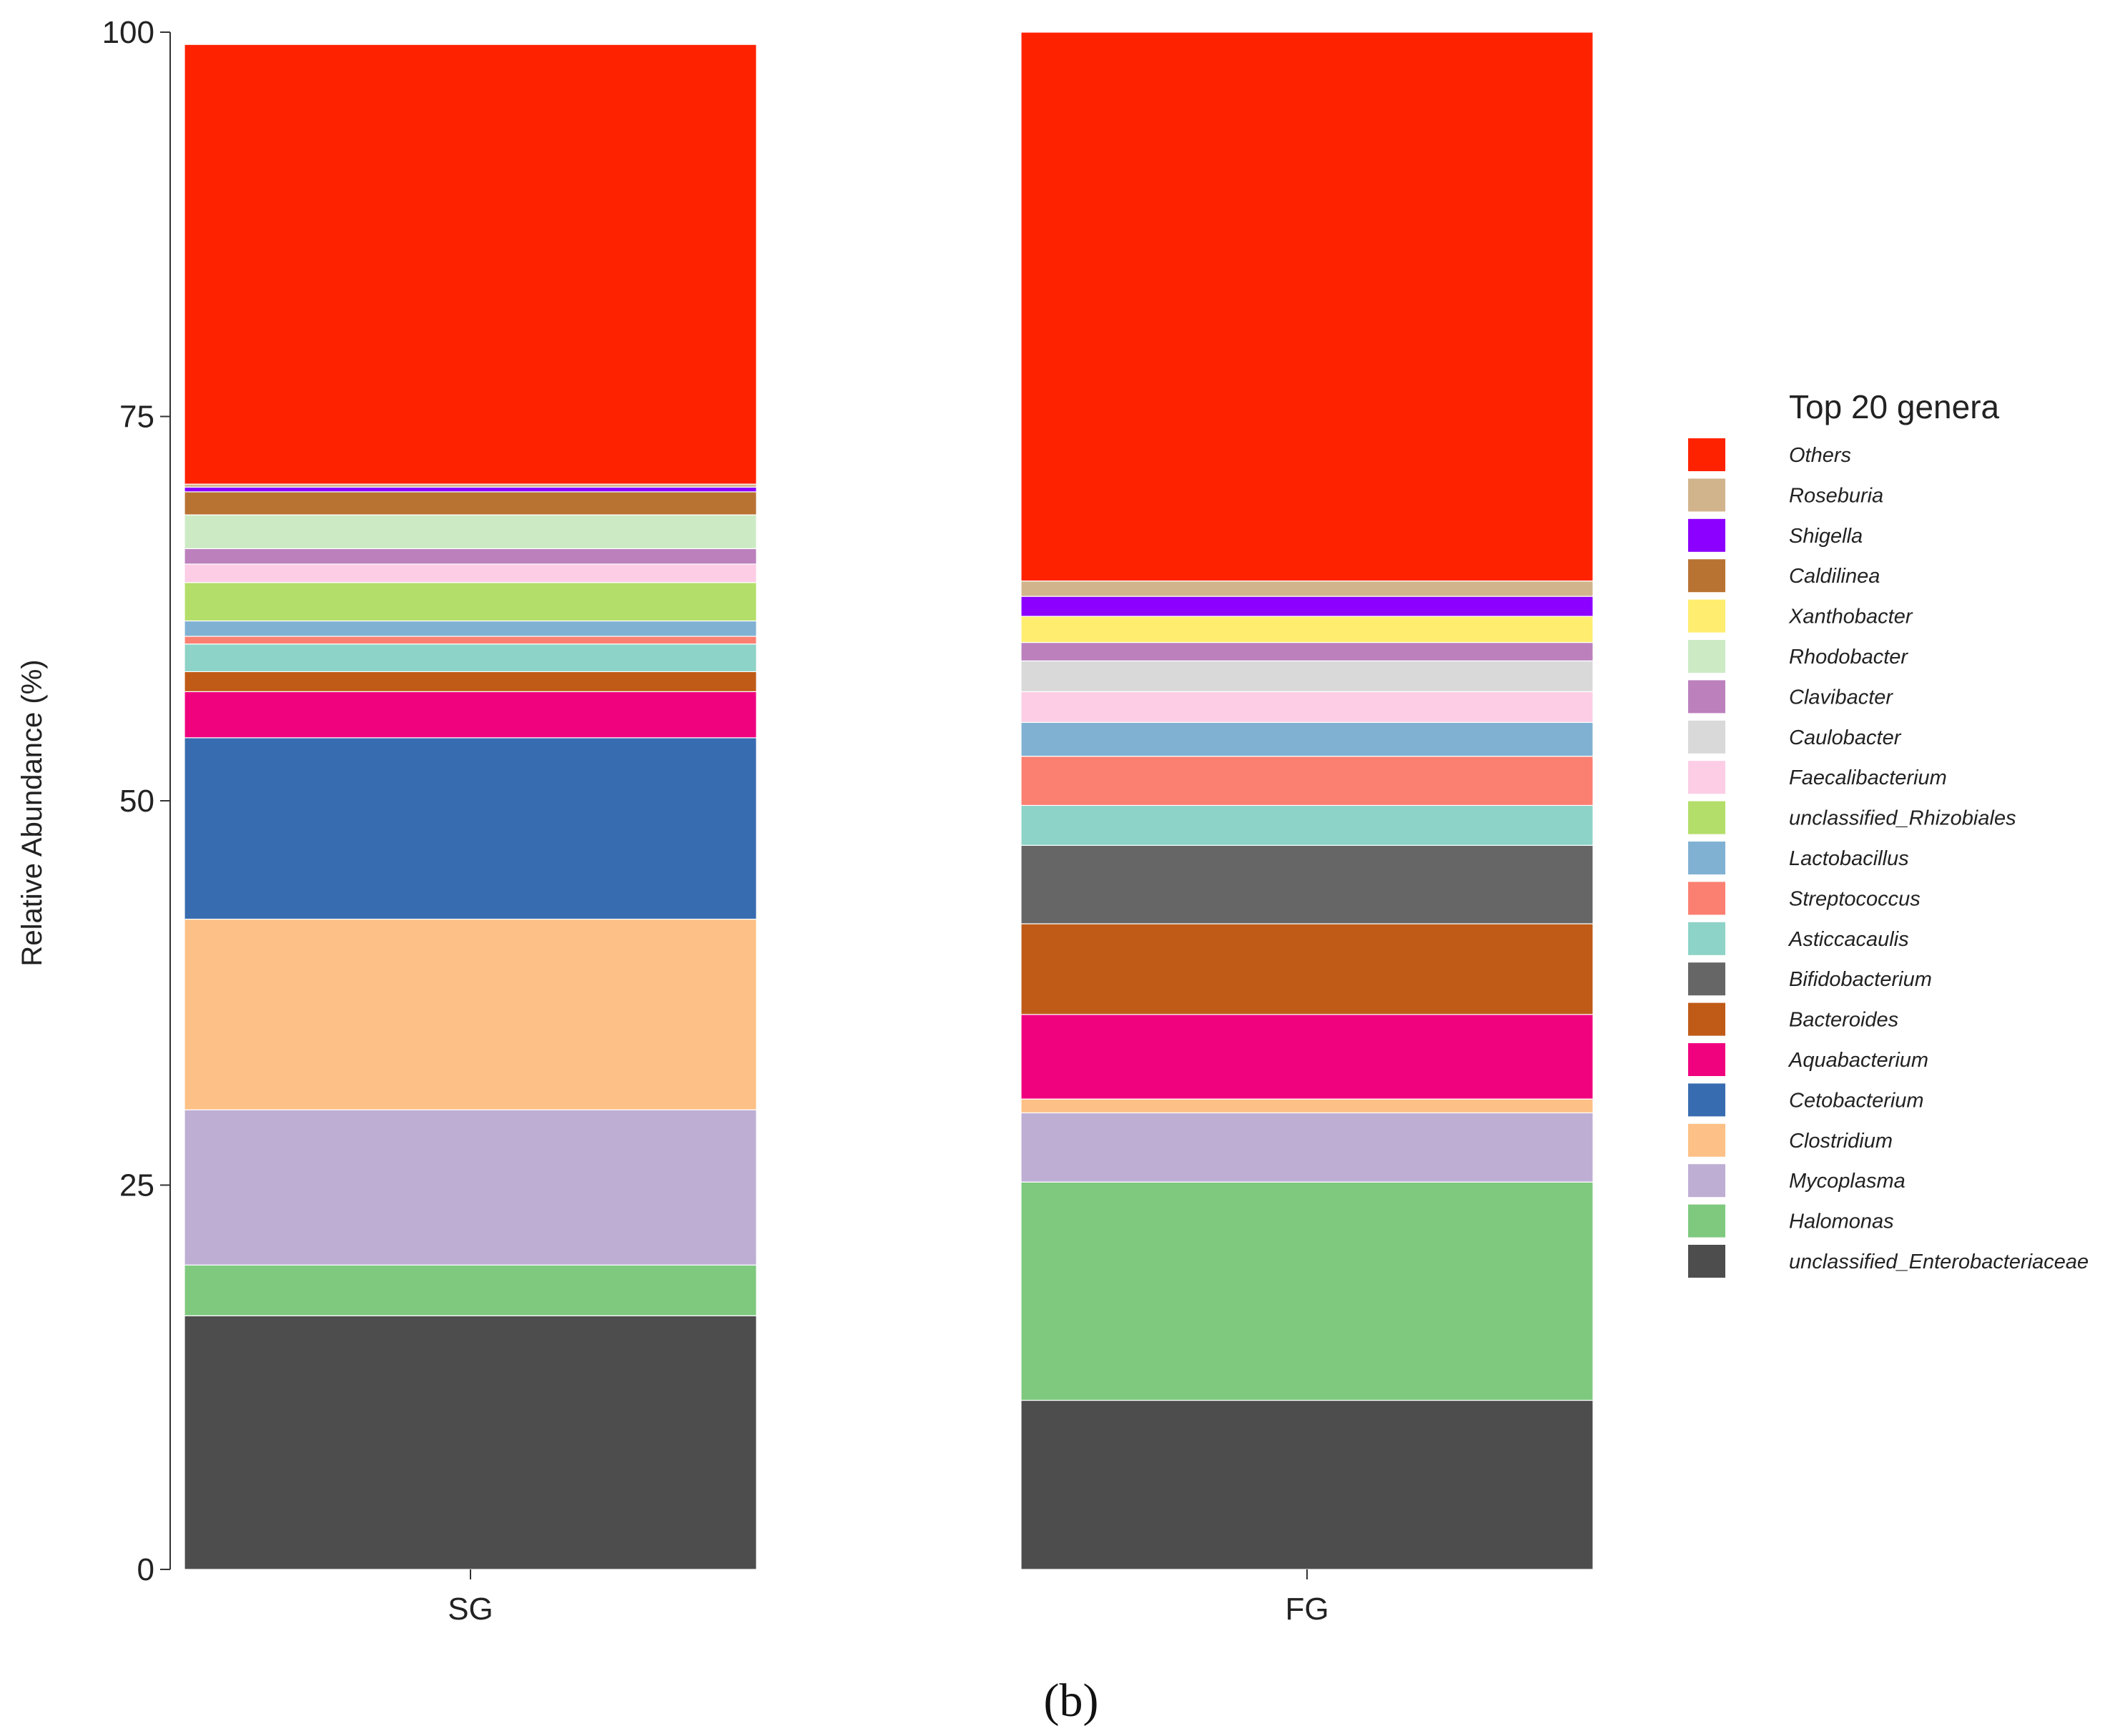 The height and width of the screenshot is (1736, 2125). What do you see at coordinates (1307, 306) in the screenshot?
I see `bar-segment-fg-others` at bounding box center [1307, 306].